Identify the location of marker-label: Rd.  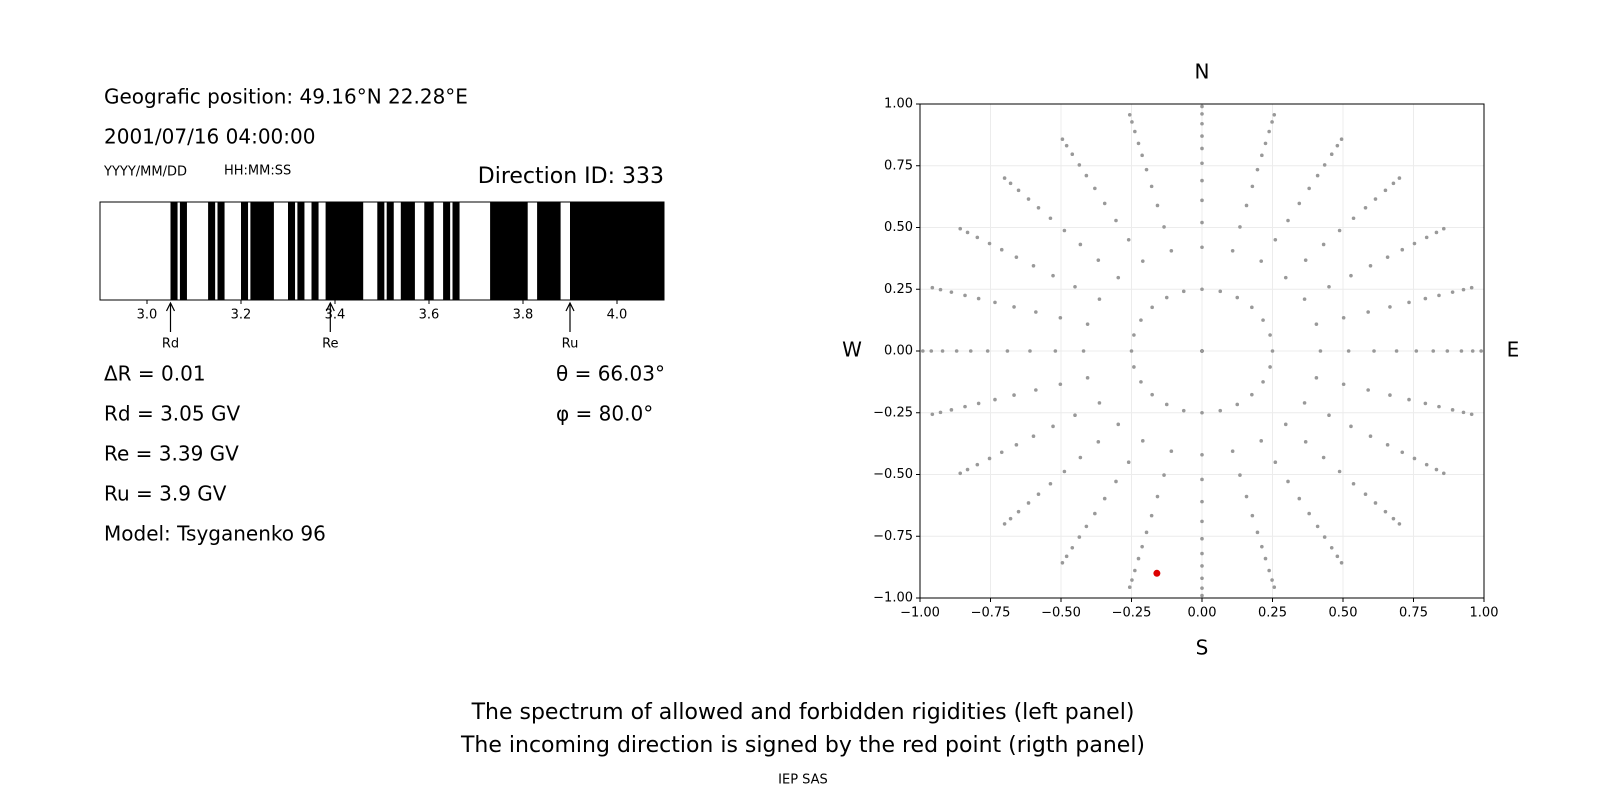
(170, 344).